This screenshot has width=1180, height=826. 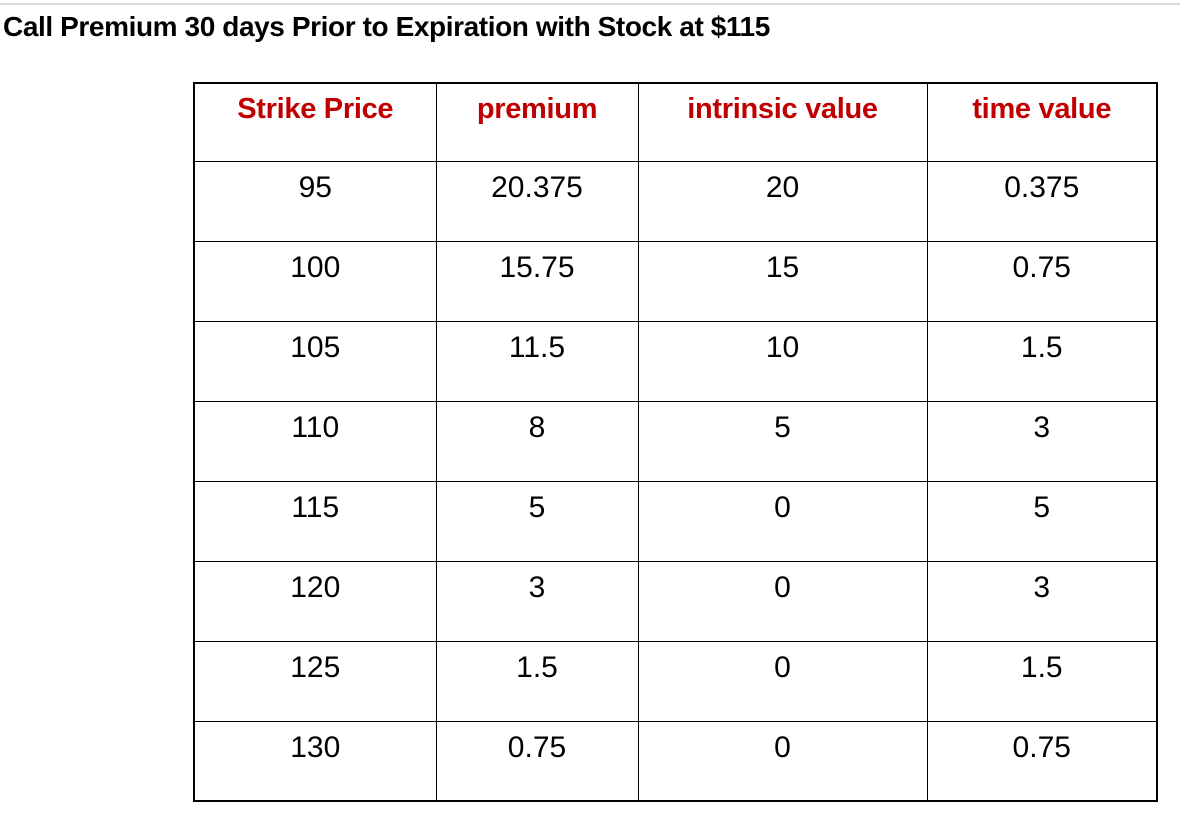 I want to click on cell-strike-price: 95, so click(x=315, y=201).